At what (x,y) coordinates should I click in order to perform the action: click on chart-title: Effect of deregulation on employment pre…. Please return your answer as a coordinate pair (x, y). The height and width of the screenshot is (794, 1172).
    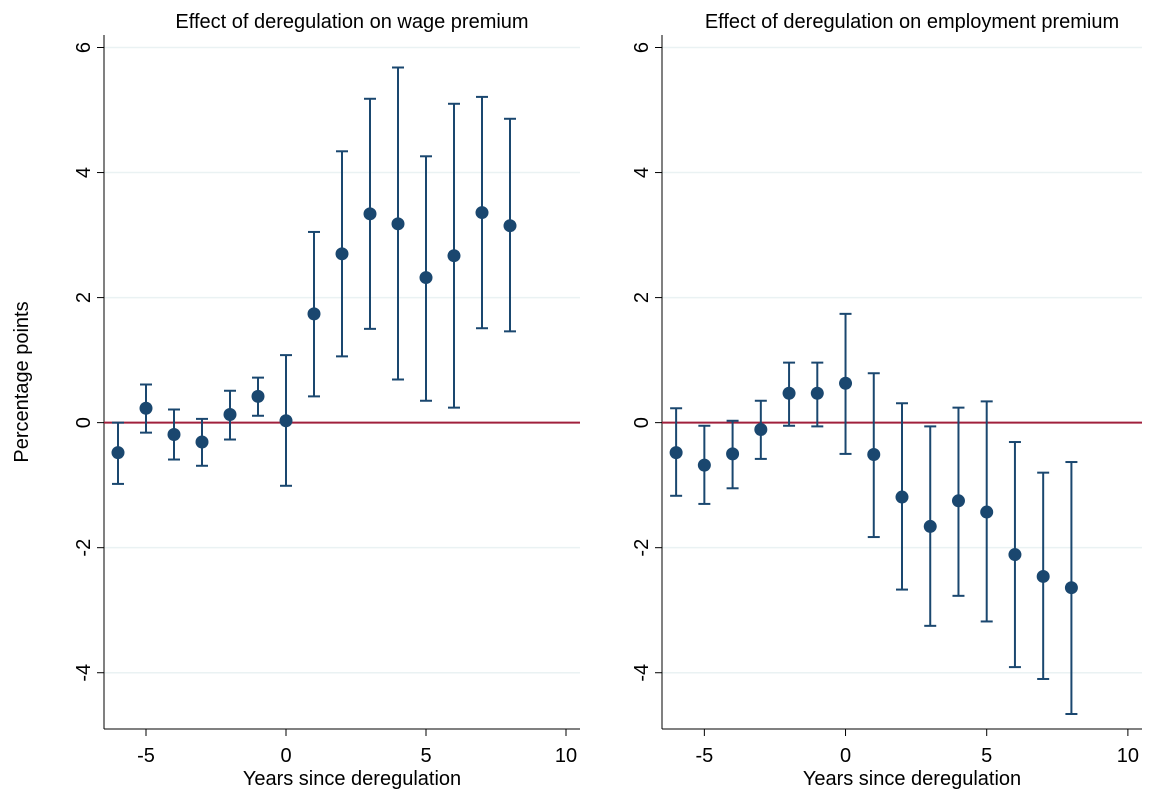
    Looking at the image, I should click on (912, 22).